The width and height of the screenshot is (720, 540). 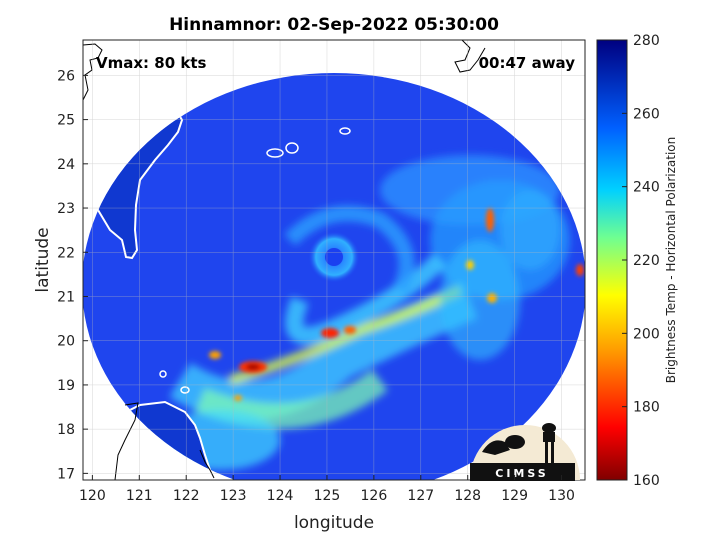 What do you see at coordinates (126, 441) in the screenshot?
I see `luzon-outside-coast` at bounding box center [126, 441].